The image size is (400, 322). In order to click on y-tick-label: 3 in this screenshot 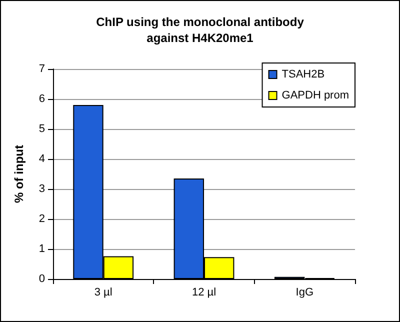, I will do `click(41, 189)`.